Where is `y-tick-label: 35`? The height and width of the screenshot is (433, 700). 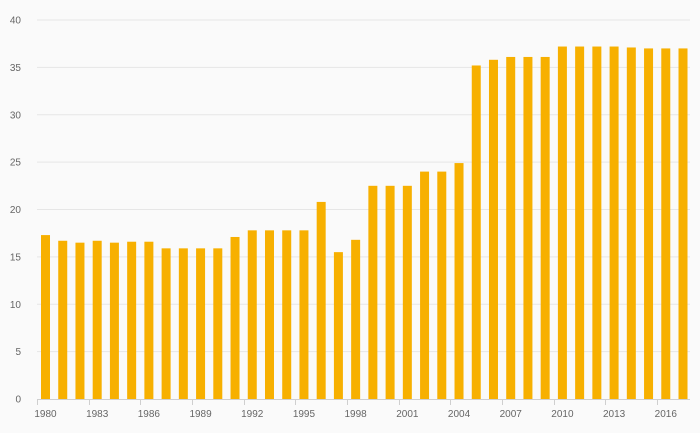
y-tick-label: 35 is located at coordinates (16, 68).